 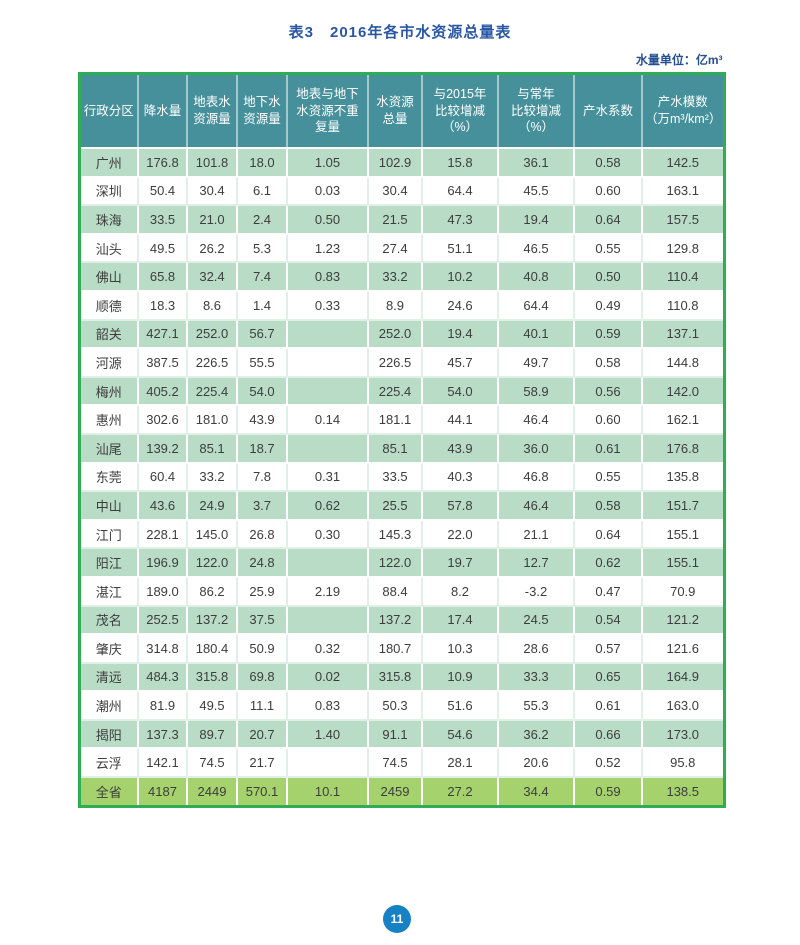 What do you see at coordinates (460, 705) in the screenshot?
I see `value-cell: 51.6` at bounding box center [460, 705].